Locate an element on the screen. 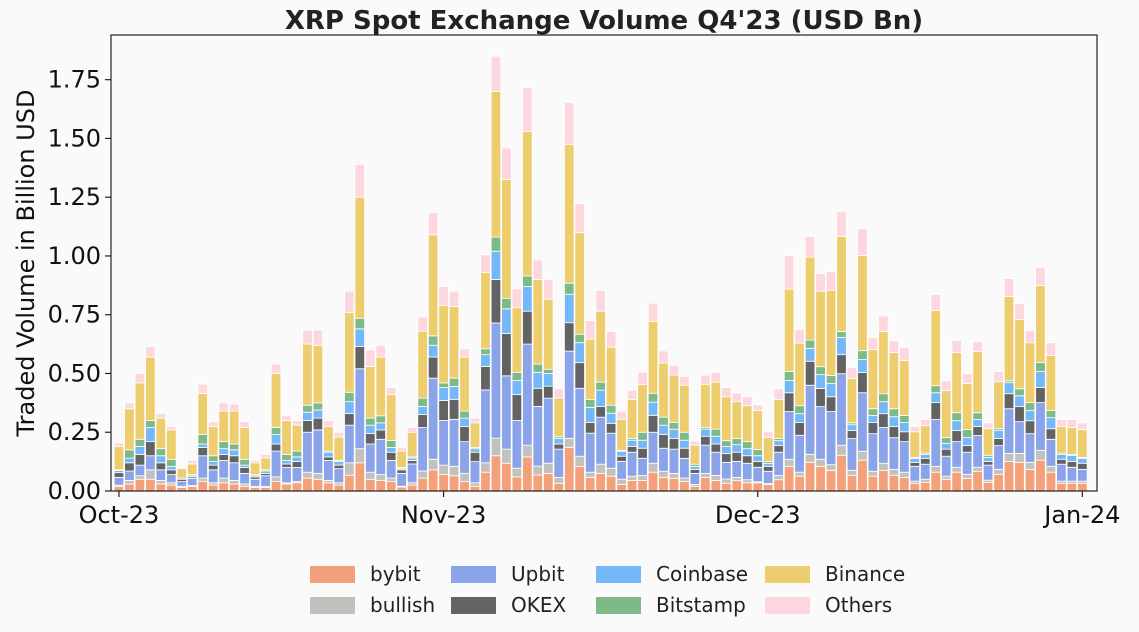  legend-swatch is located at coordinates (332, 605).